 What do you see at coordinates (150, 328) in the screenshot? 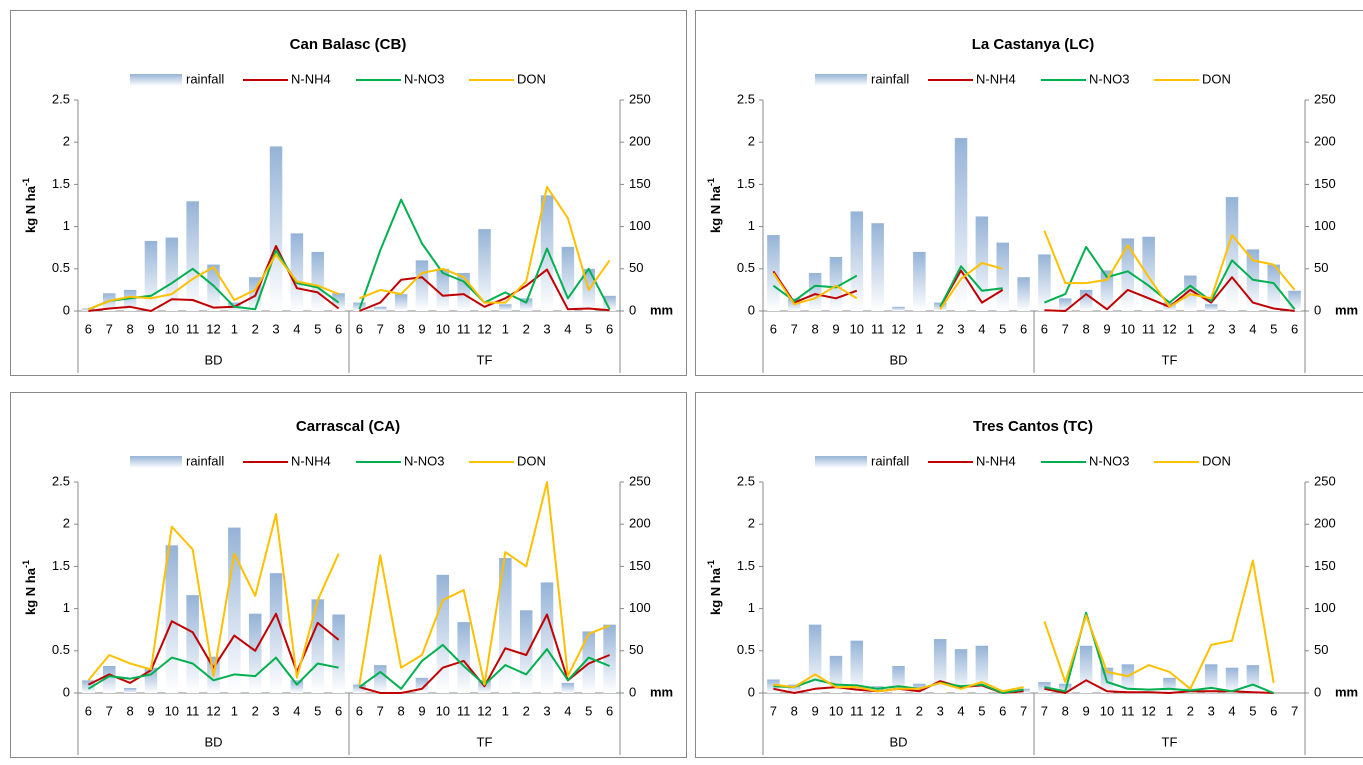
I see `x-tick-label: 9` at bounding box center [150, 328].